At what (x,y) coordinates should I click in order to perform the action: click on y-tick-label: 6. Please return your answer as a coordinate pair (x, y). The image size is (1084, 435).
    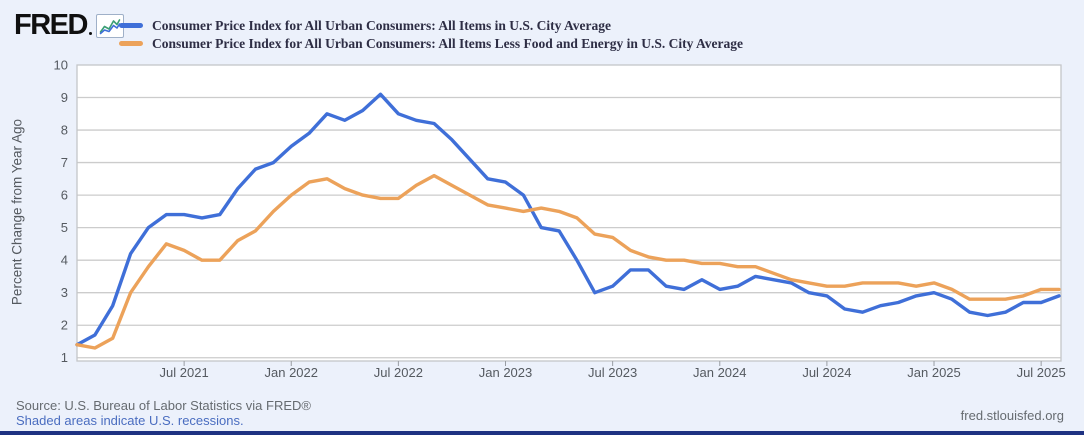
    Looking at the image, I should click on (64, 195).